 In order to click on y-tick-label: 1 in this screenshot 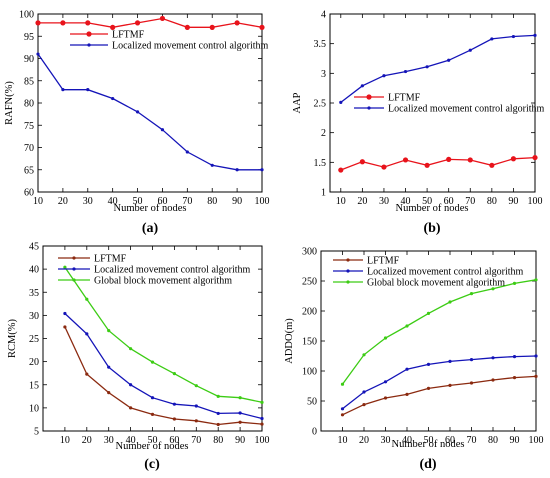, I will do `click(323, 193)`.